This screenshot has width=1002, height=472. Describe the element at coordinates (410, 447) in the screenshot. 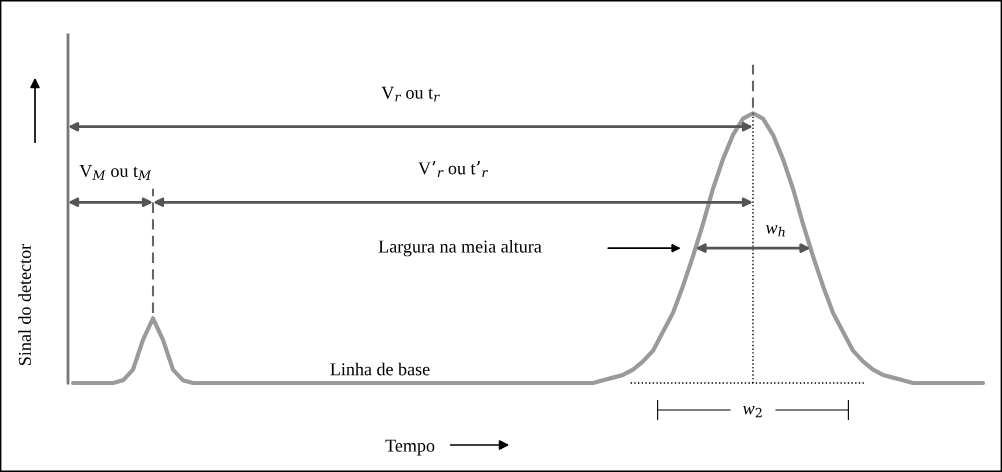

I see `x-axis-title: Tempo` at that location.